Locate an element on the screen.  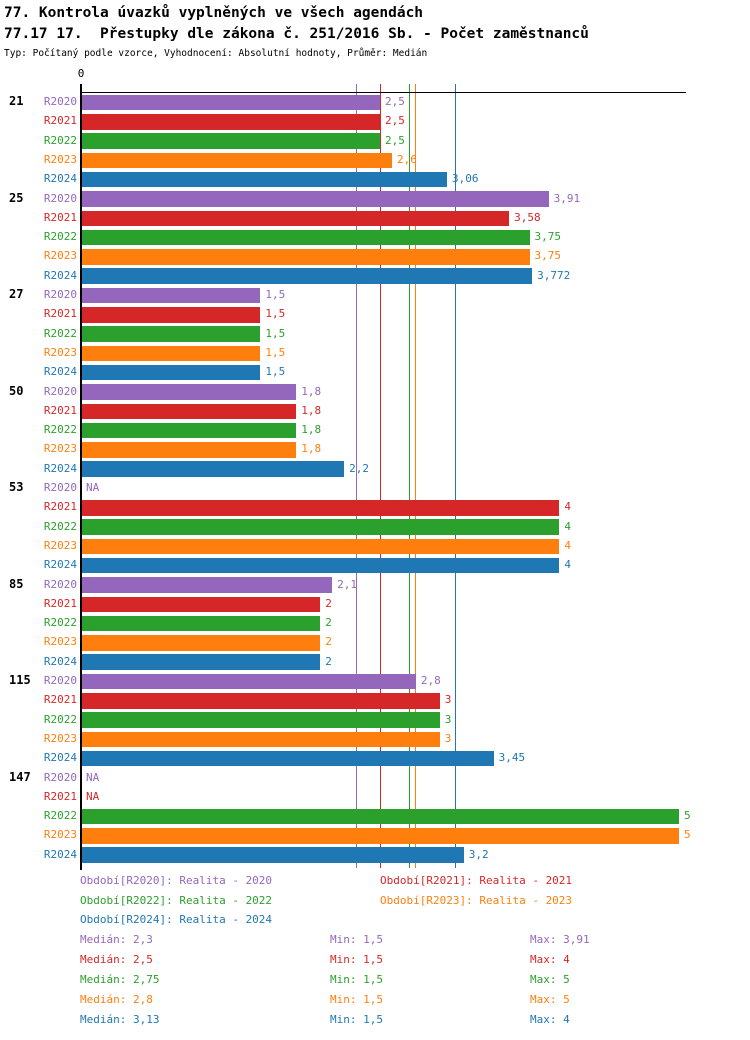
stat-max-R2024: Max: 4 is located at coordinates (550, 1019).